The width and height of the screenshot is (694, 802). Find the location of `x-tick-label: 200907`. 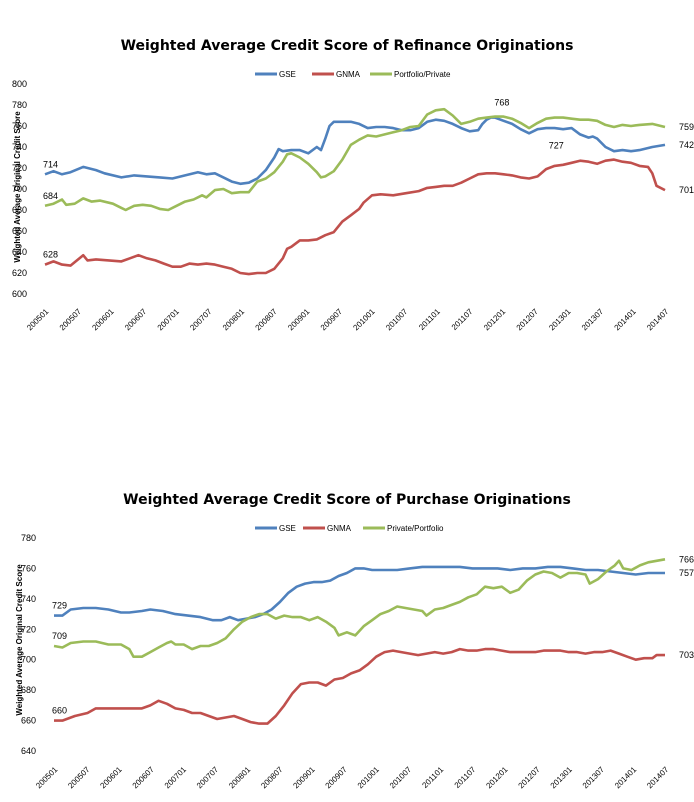

x-tick-label: 200907 is located at coordinates (337, 778).